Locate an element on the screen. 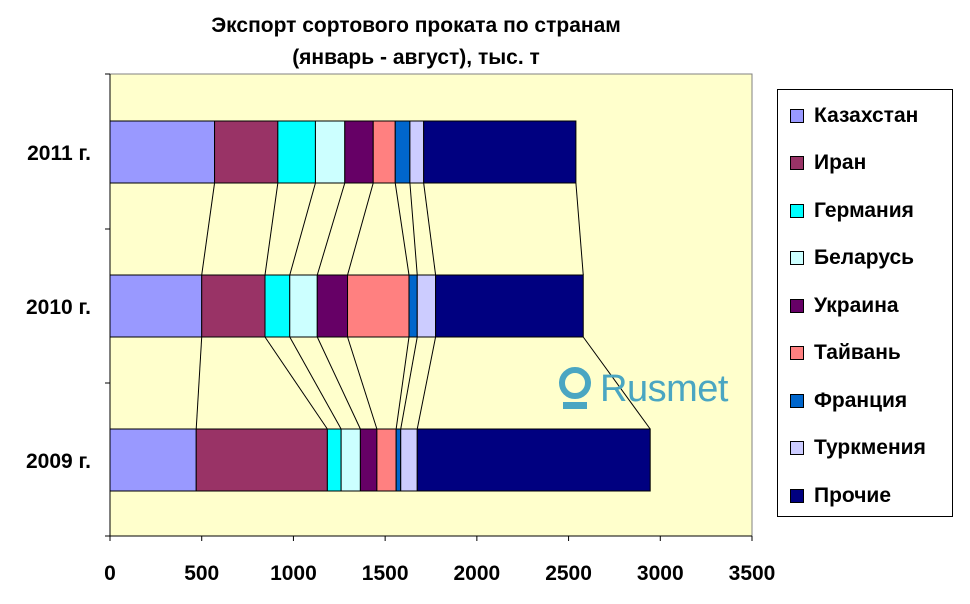 Image resolution: width=970 pixels, height=604 pixels. legend-item: Казахстан is located at coordinates (854, 116).